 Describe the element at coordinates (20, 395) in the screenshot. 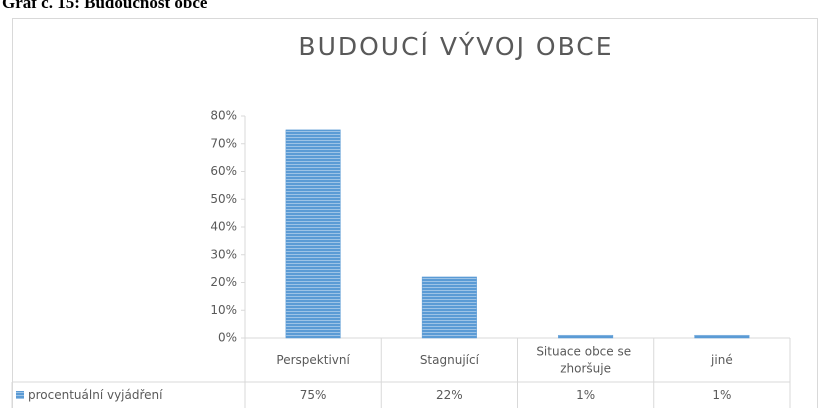

I see `legend-swatch` at that location.